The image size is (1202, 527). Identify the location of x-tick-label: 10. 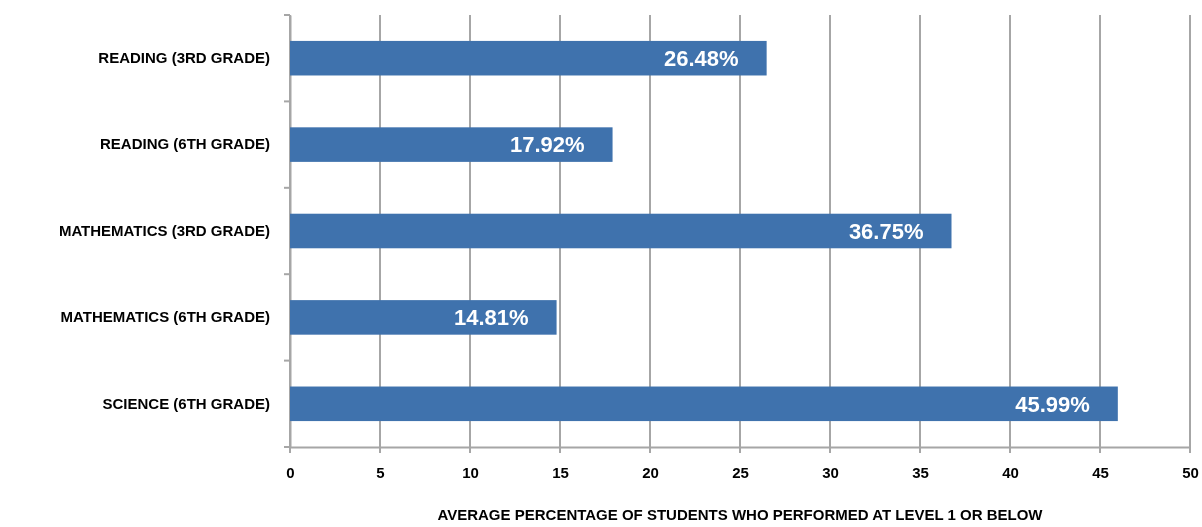
(470, 472).